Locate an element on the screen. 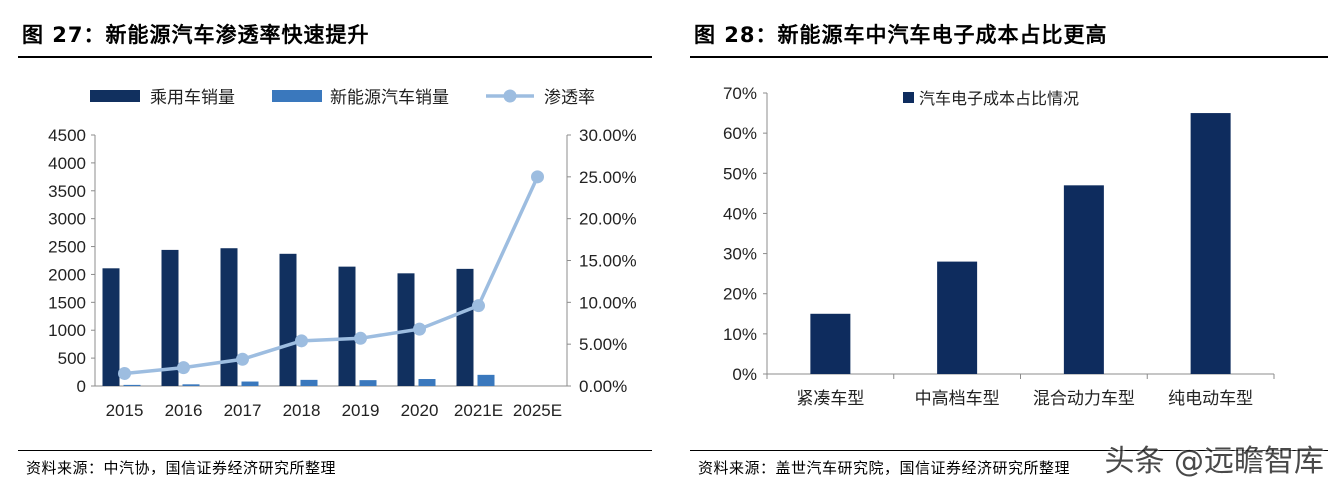 The image size is (1336, 493). y-right-tick-label: 0.00% is located at coordinates (603, 386).